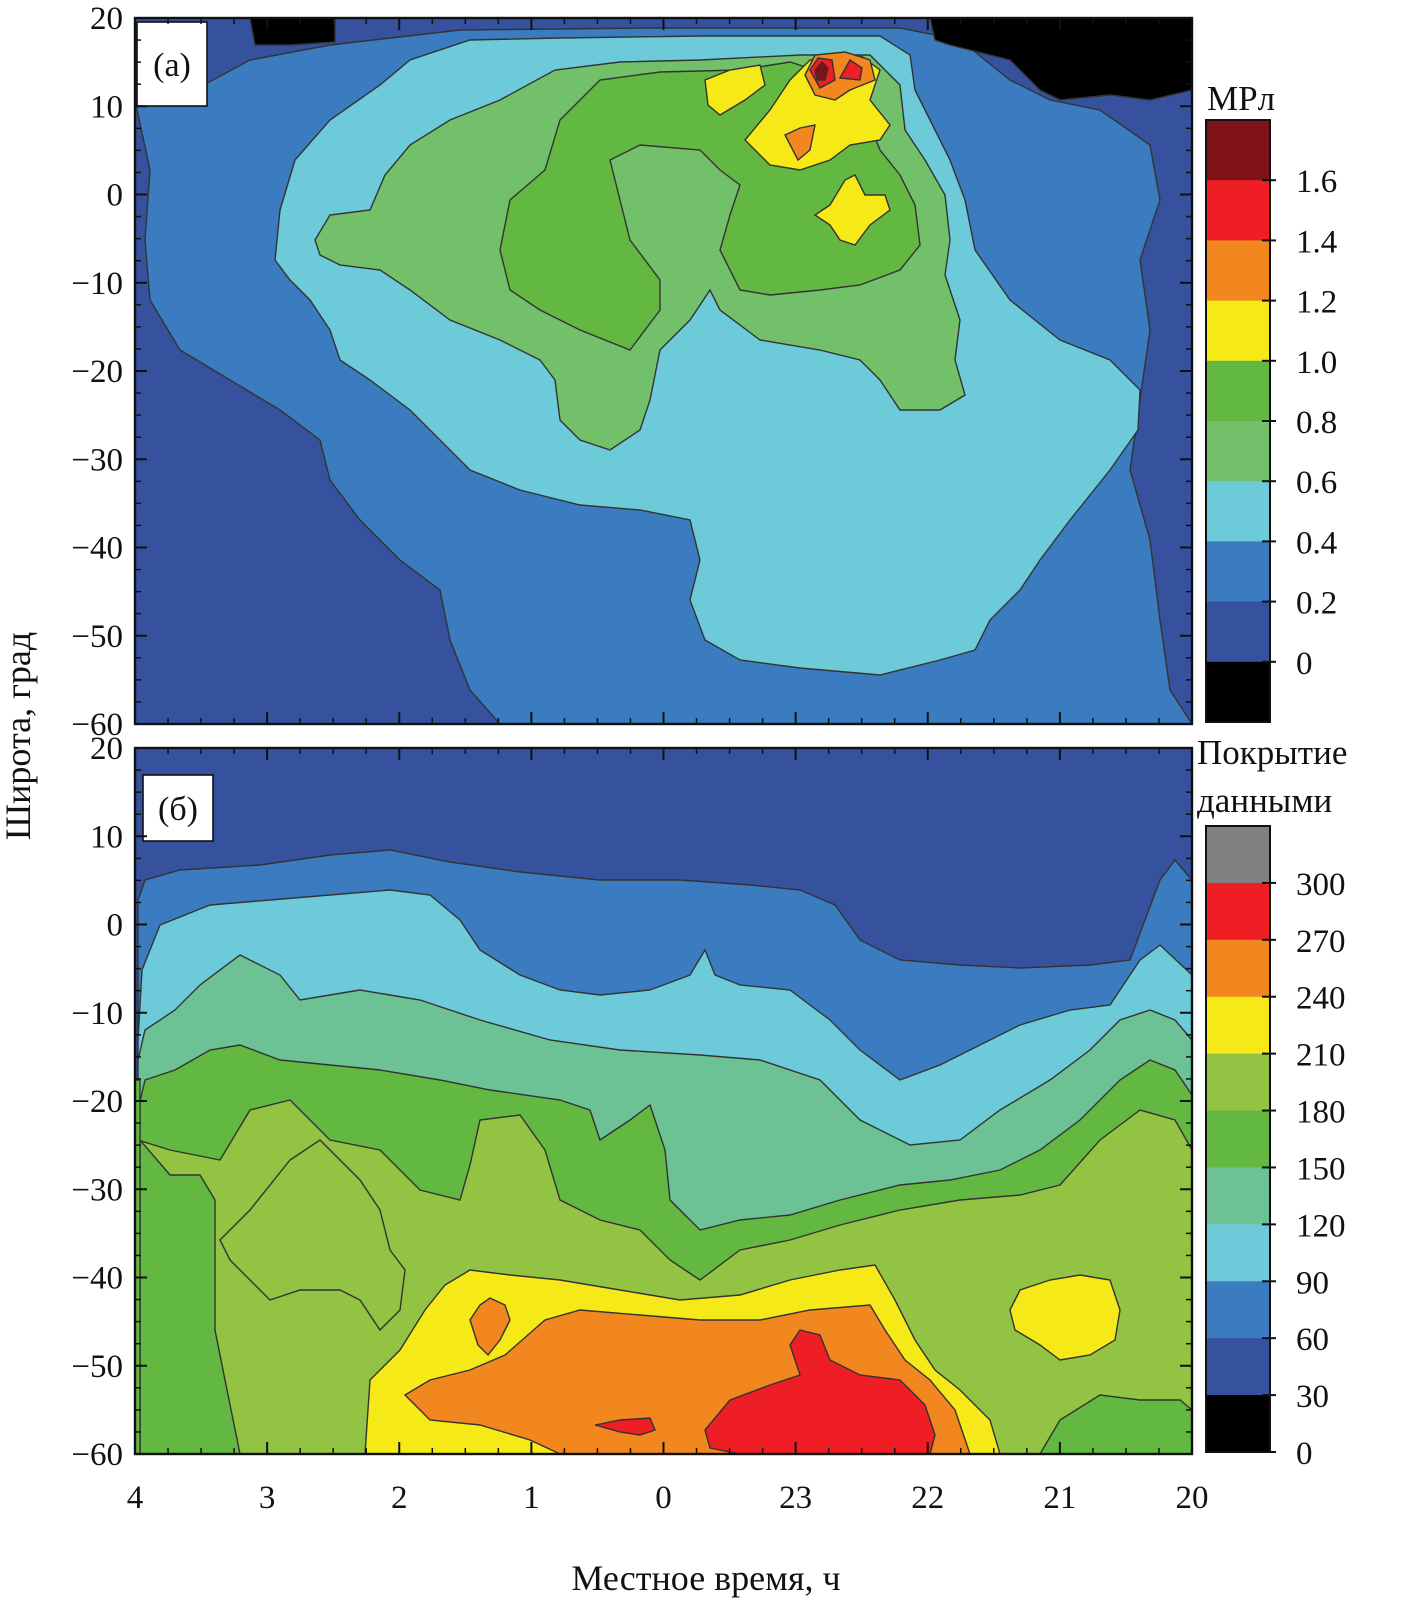  Describe the element at coordinates (1321, 999) in the screenshot. I see `colorbar-b-label: 240` at that location.